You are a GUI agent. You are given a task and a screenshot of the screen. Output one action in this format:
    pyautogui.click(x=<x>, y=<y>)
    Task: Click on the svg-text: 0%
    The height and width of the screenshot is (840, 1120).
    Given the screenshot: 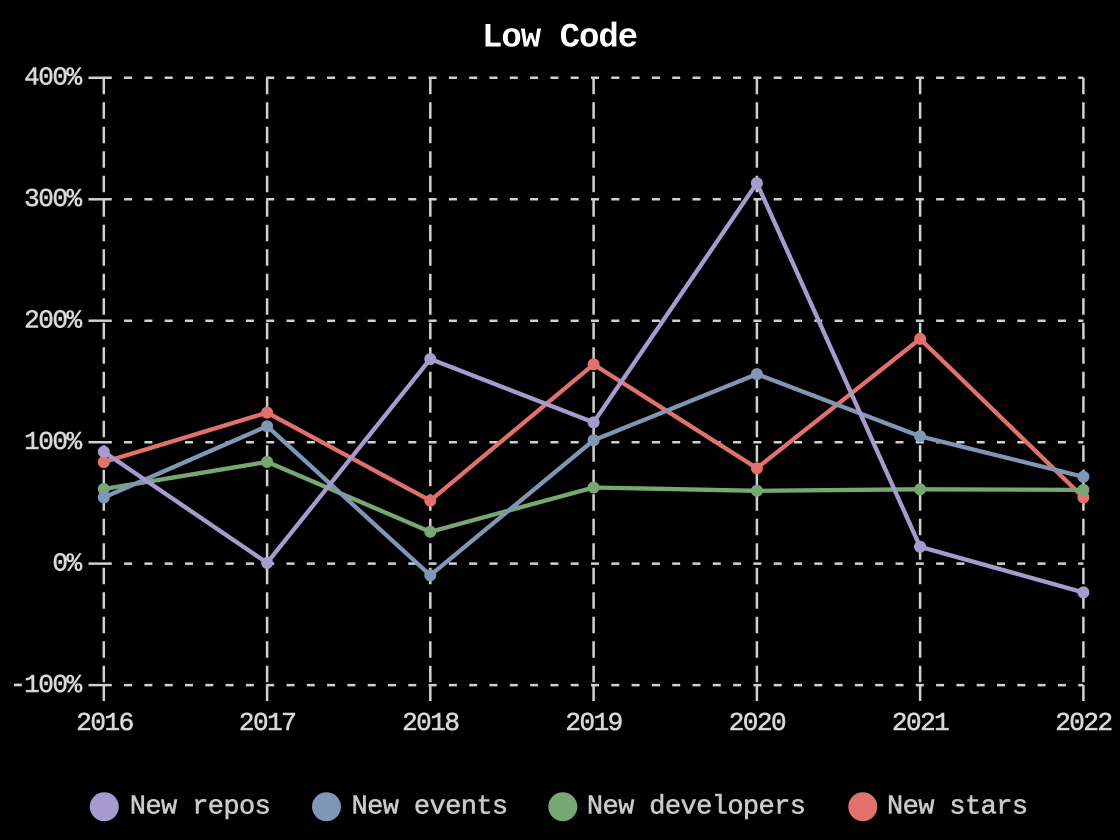 What is the action you would take?
    pyautogui.click(x=67, y=564)
    